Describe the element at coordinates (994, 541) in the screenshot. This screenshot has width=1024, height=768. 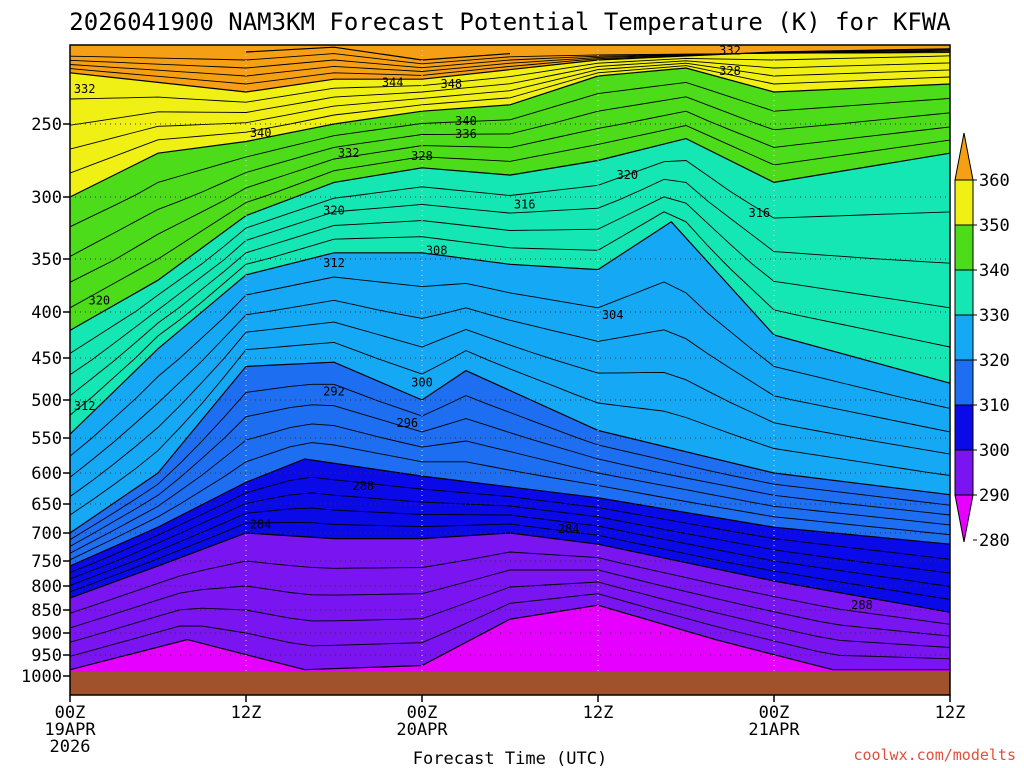
I see `colorbar-label: 280` at that location.